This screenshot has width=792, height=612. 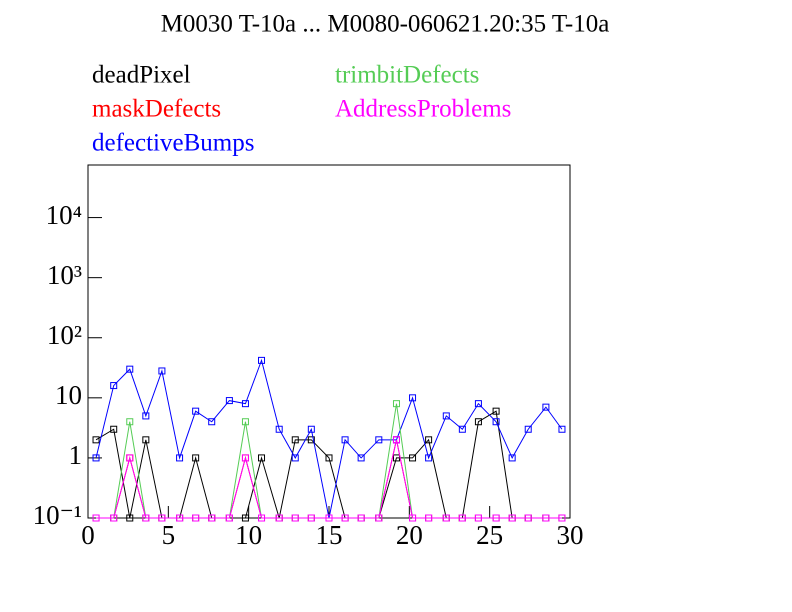 I want to click on legend-label: defectiveBumps, so click(x=173, y=143).